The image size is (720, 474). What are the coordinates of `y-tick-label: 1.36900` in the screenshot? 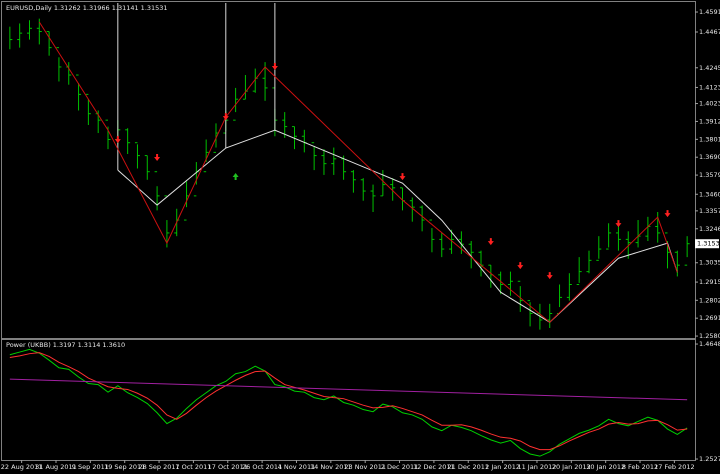 It's located at (709, 157).